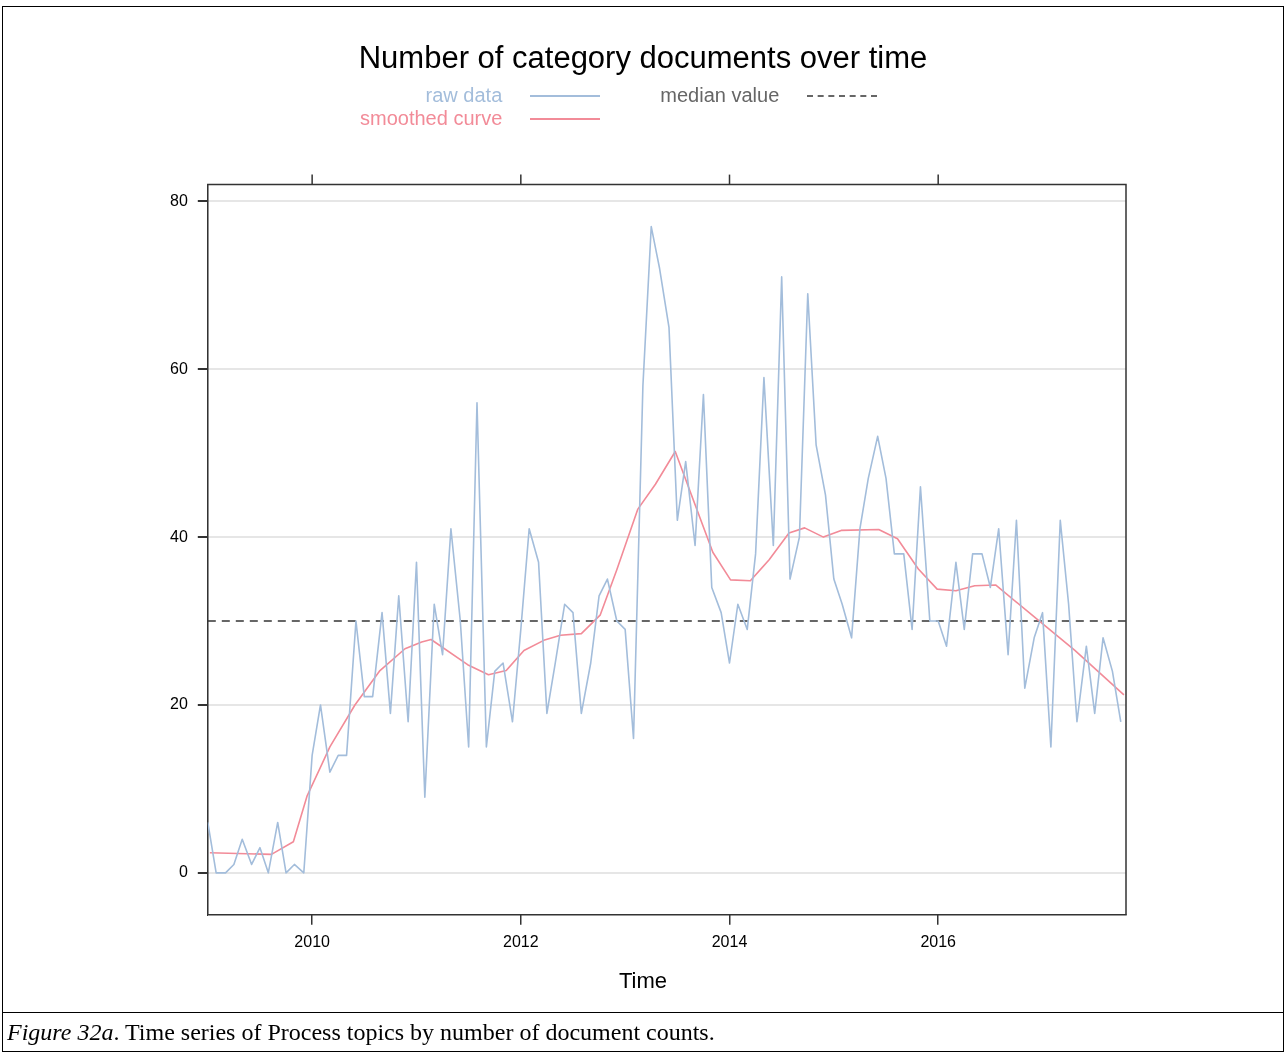 Image resolution: width=1286 pixels, height=1053 pixels. What do you see at coordinates (938, 941) in the screenshot?
I see `x-tick-label: 2016` at bounding box center [938, 941].